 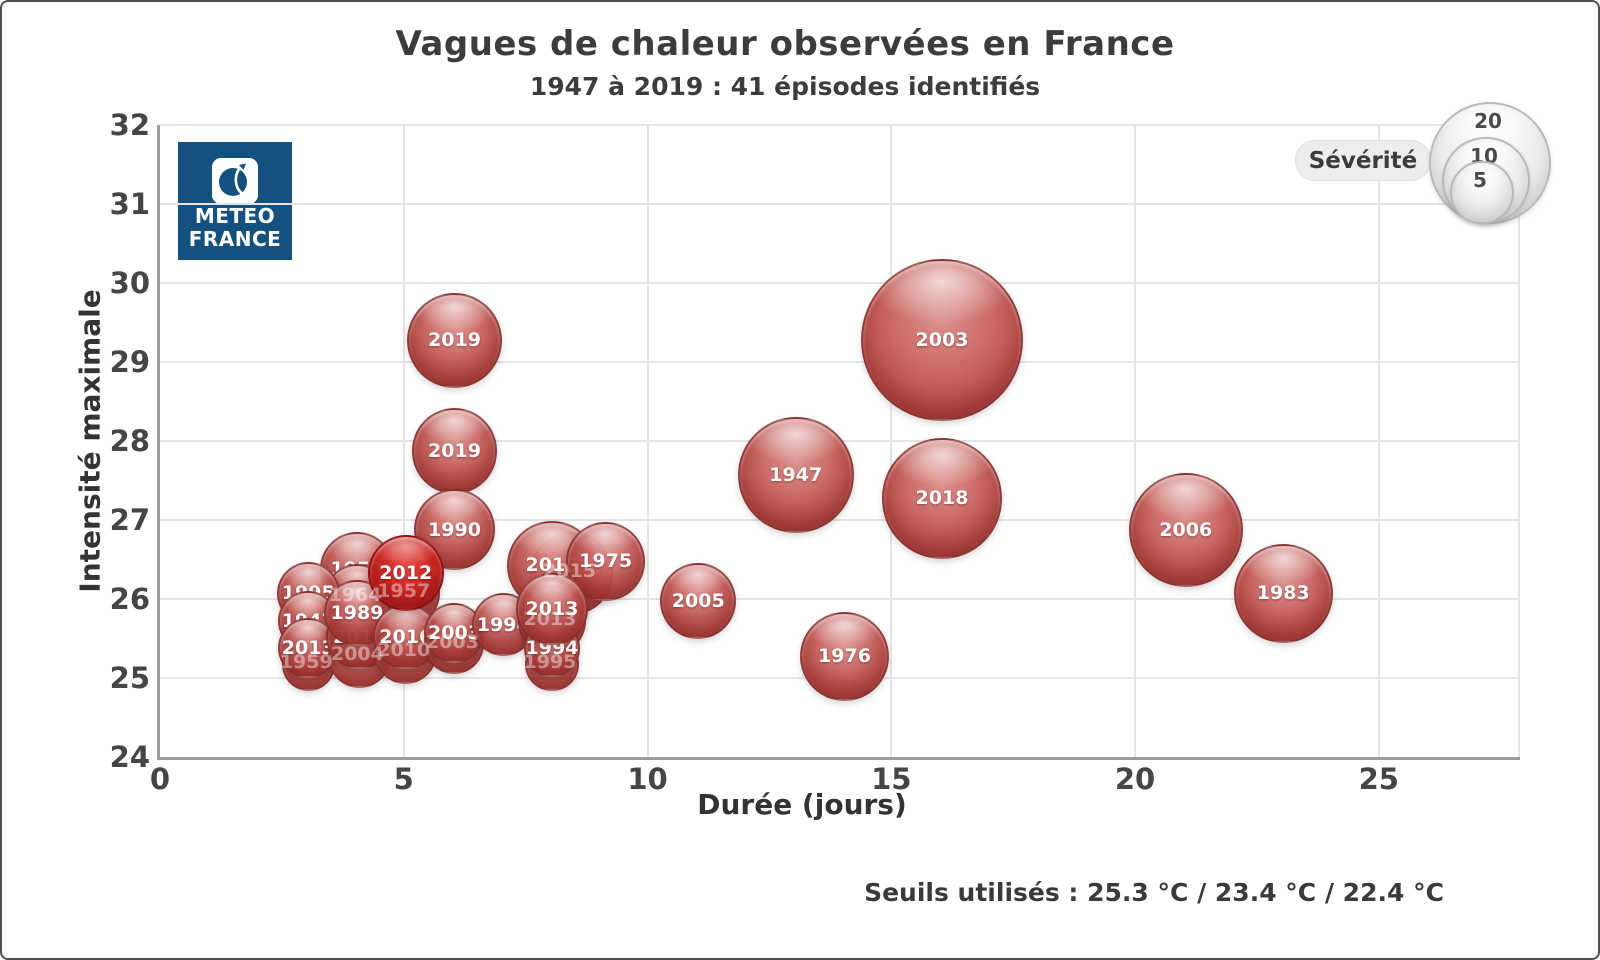 I want to click on bubble-2006: 2006, so click(x=1185, y=530).